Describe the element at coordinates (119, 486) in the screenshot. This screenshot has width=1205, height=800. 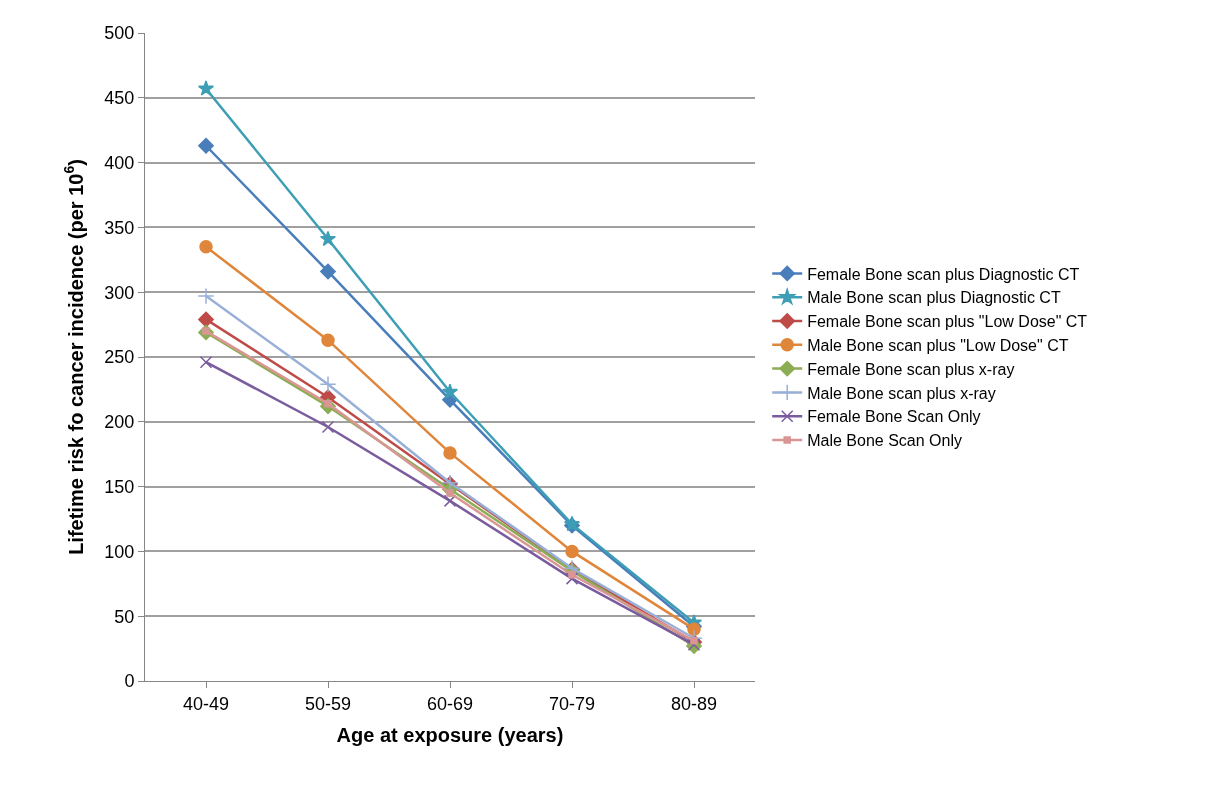
I see `y-tick-label: 150` at that location.